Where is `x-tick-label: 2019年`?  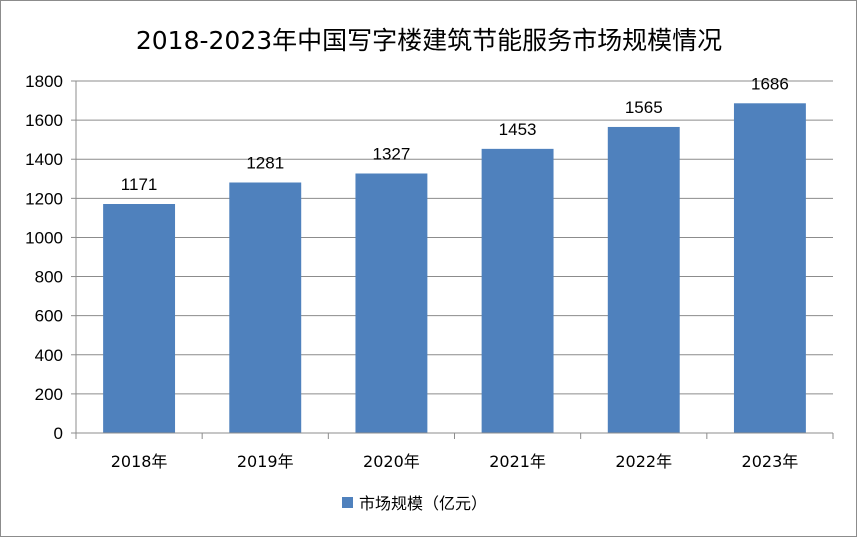
x-tick-label: 2019年 is located at coordinates (265, 461).